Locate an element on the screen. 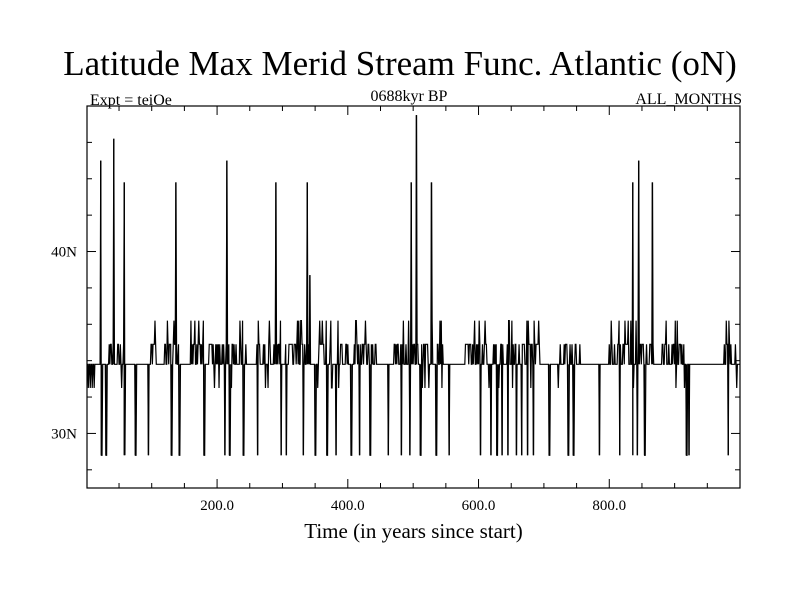 This screenshot has height=600, width=800. x-axis-label: Time (in years since start) is located at coordinates (413, 531).